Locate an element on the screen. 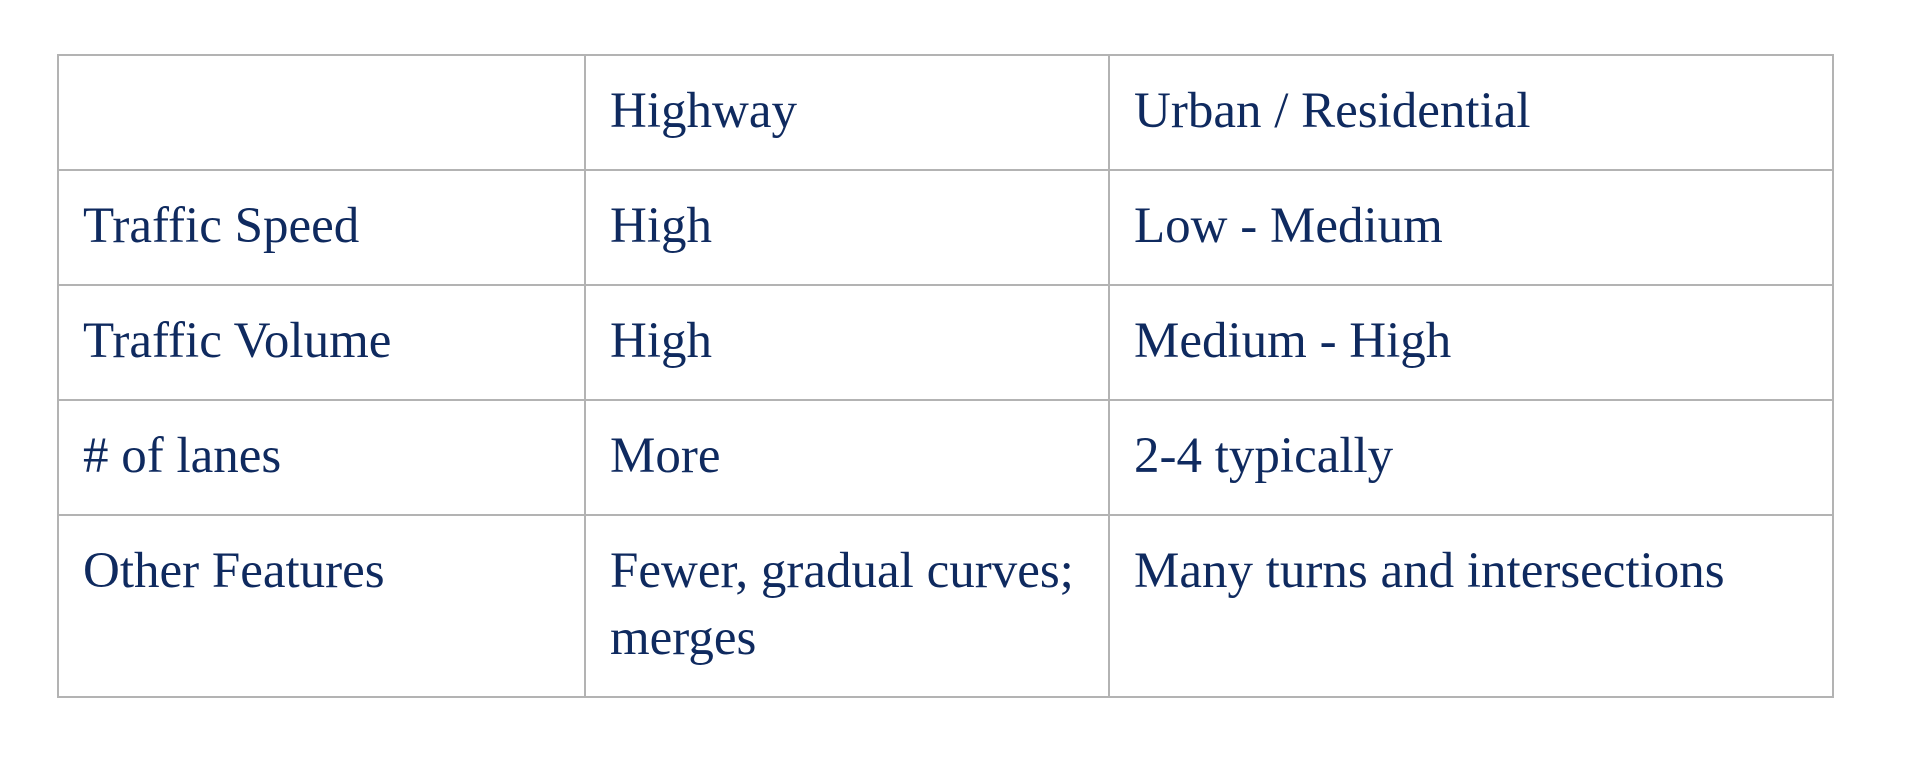 This screenshot has height=768, width=1920. cell-urban-traffic-speed: Low - Medium is located at coordinates (1471, 227).